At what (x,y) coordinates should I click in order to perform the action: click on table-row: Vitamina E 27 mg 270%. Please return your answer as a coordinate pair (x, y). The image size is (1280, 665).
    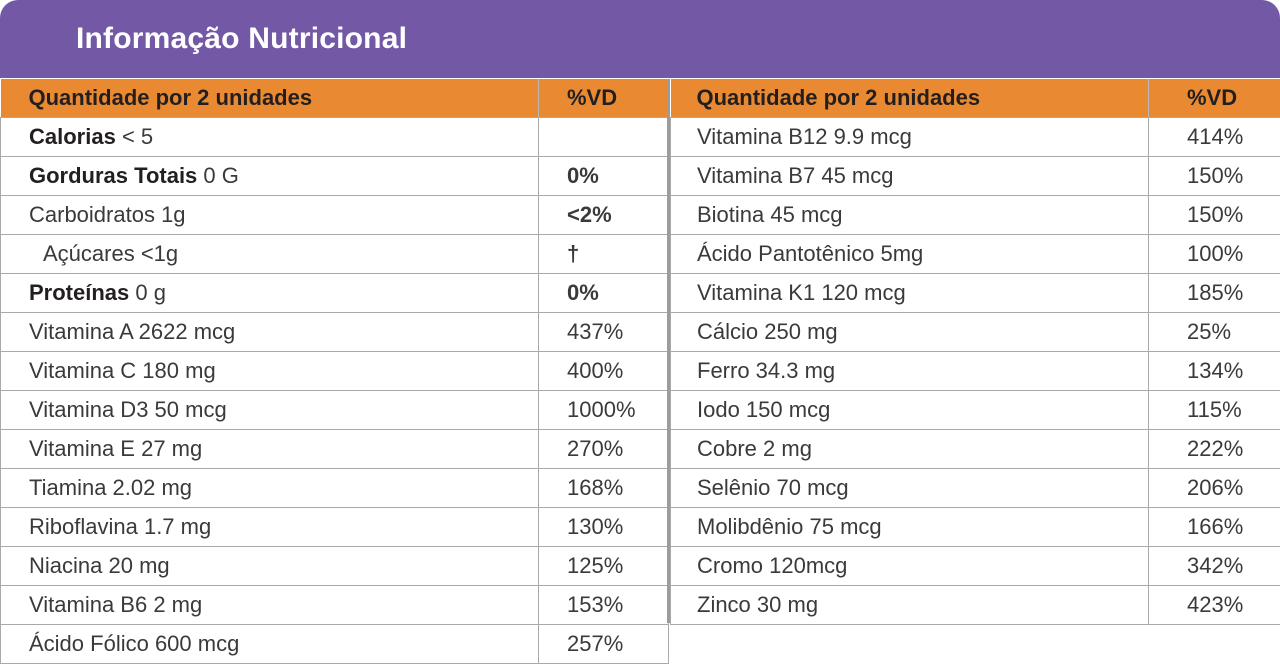
    Looking at the image, I should click on (334, 448).